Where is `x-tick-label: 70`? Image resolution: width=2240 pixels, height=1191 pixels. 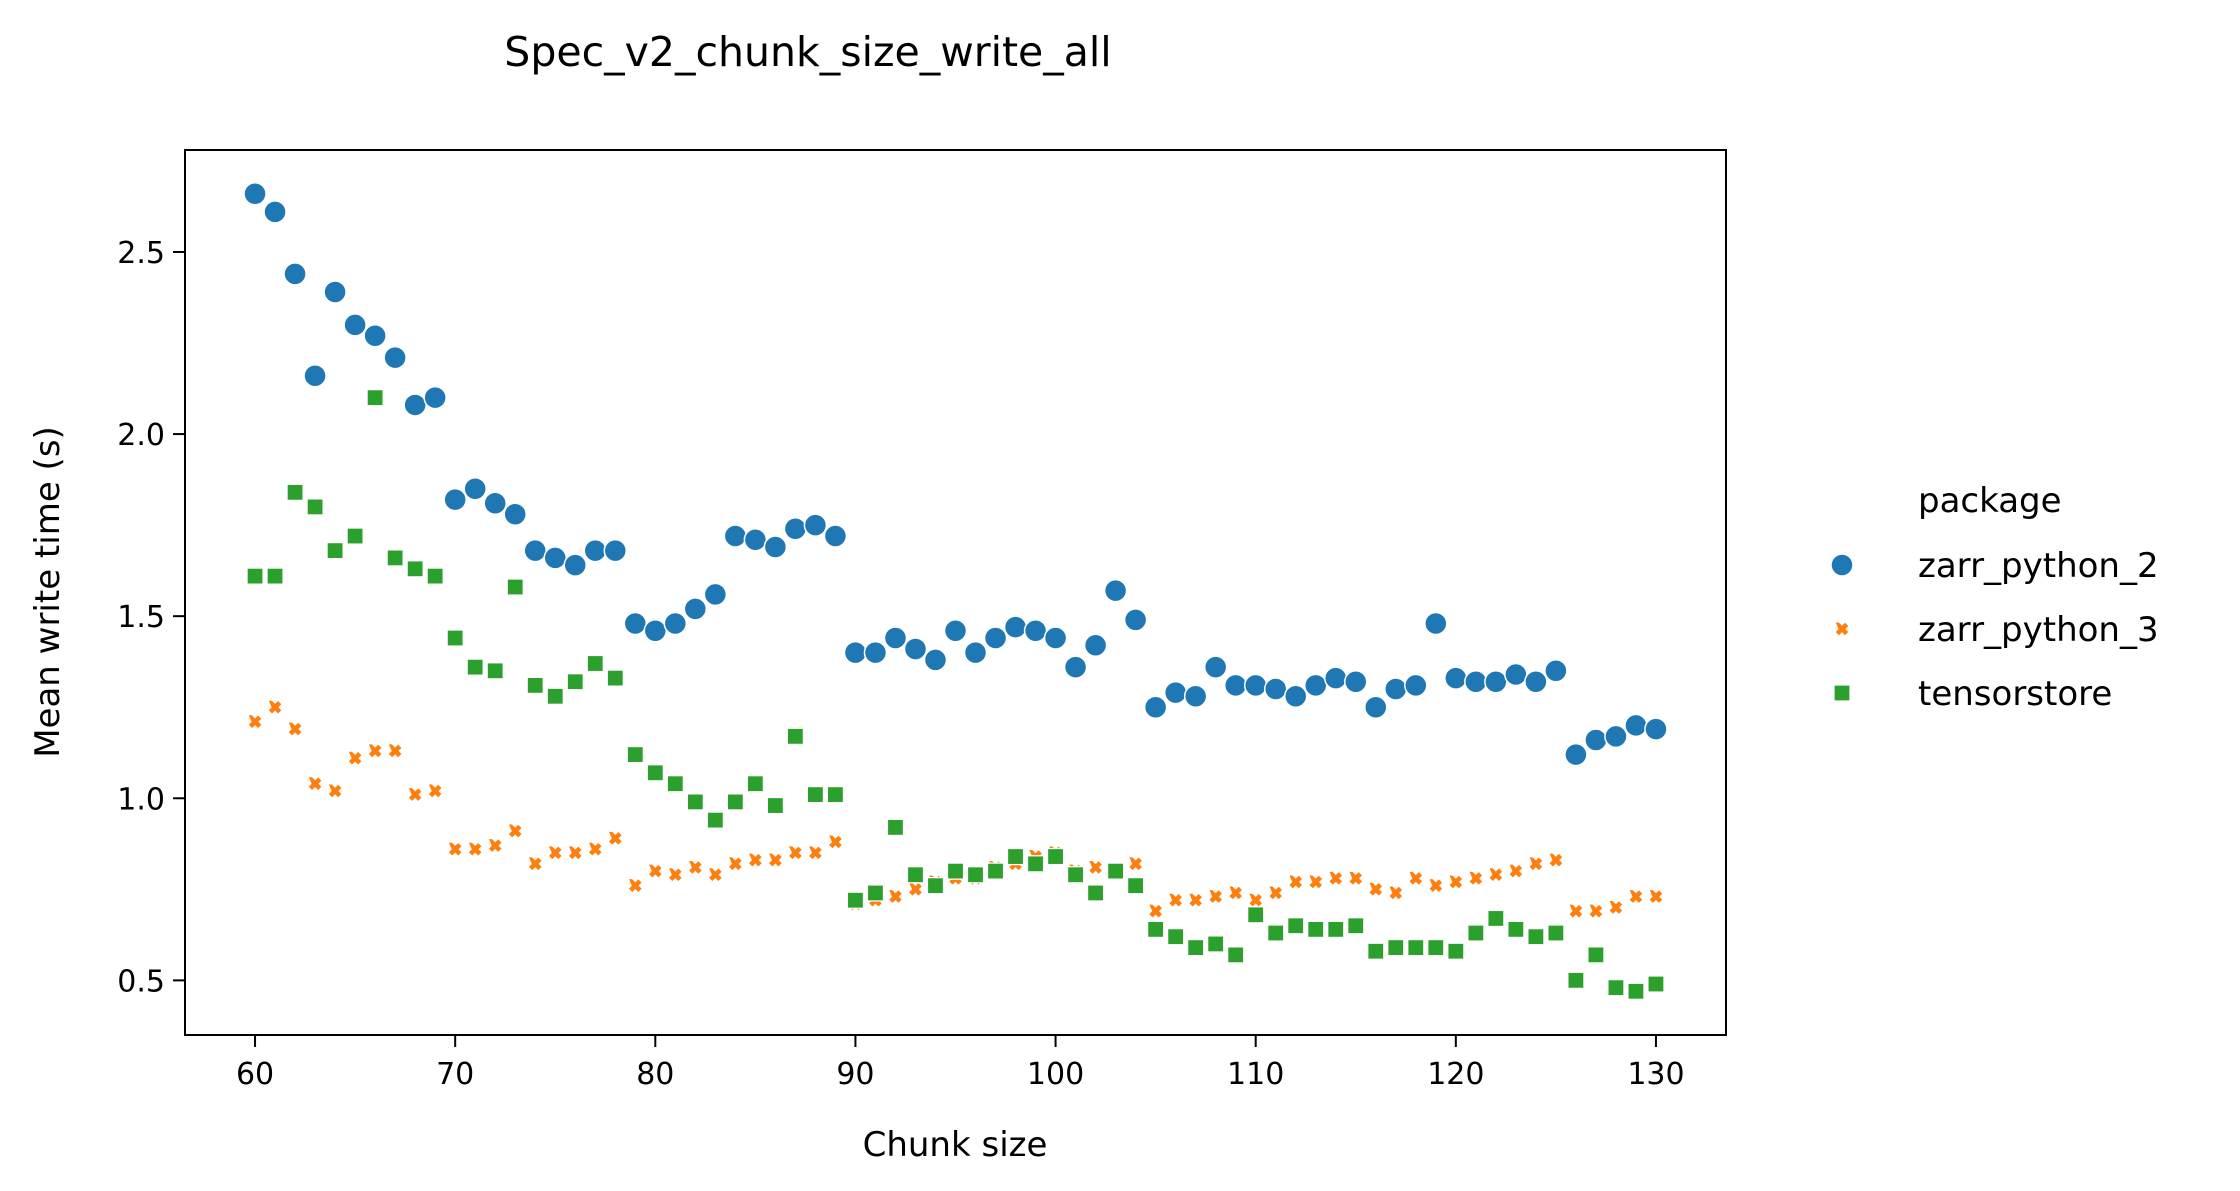
x-tick-label: 70 is located at coordinates (455, 1074).